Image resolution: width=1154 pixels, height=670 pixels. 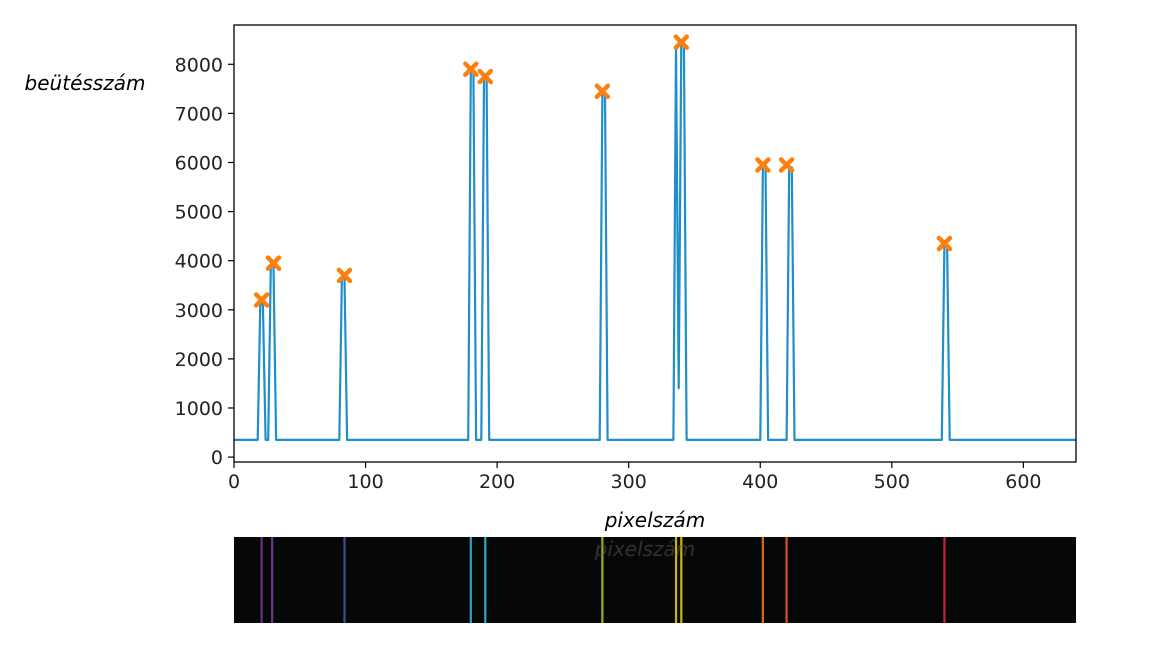 What do you see at coordinates (199, 213) in the screenshot?
I see `y-tick-label-5: 5000` at bounding box center [199, 213].